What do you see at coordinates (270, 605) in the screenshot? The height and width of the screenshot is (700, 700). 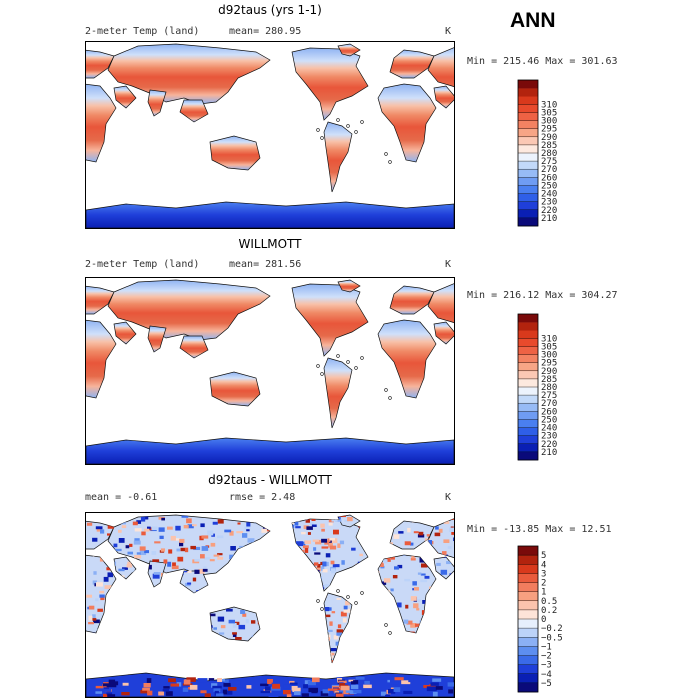 I see `panel-3-map` at bounding box center [270, 605].